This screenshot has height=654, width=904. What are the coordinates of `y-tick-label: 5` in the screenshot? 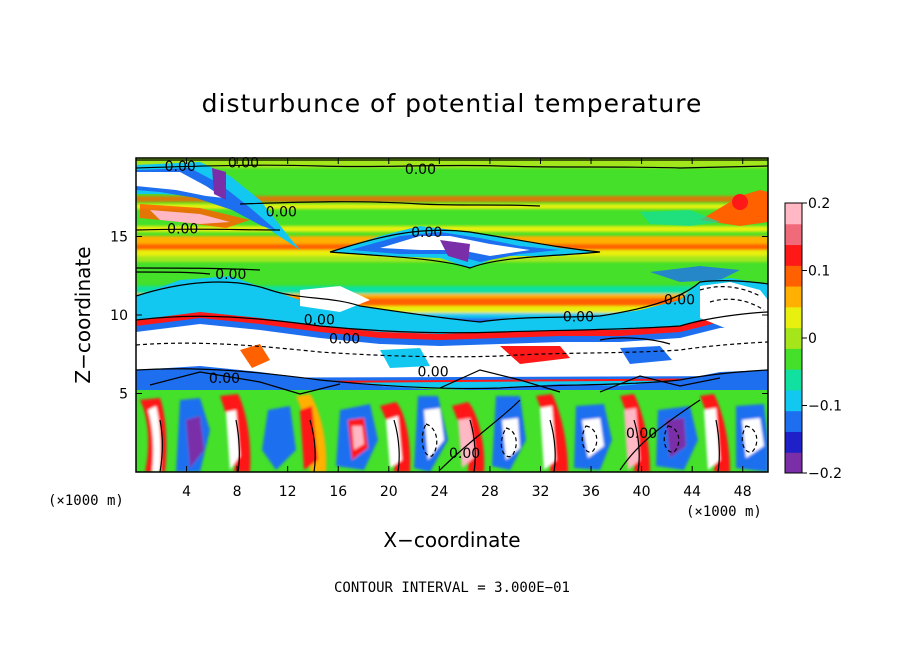 It's located at (123, 395).